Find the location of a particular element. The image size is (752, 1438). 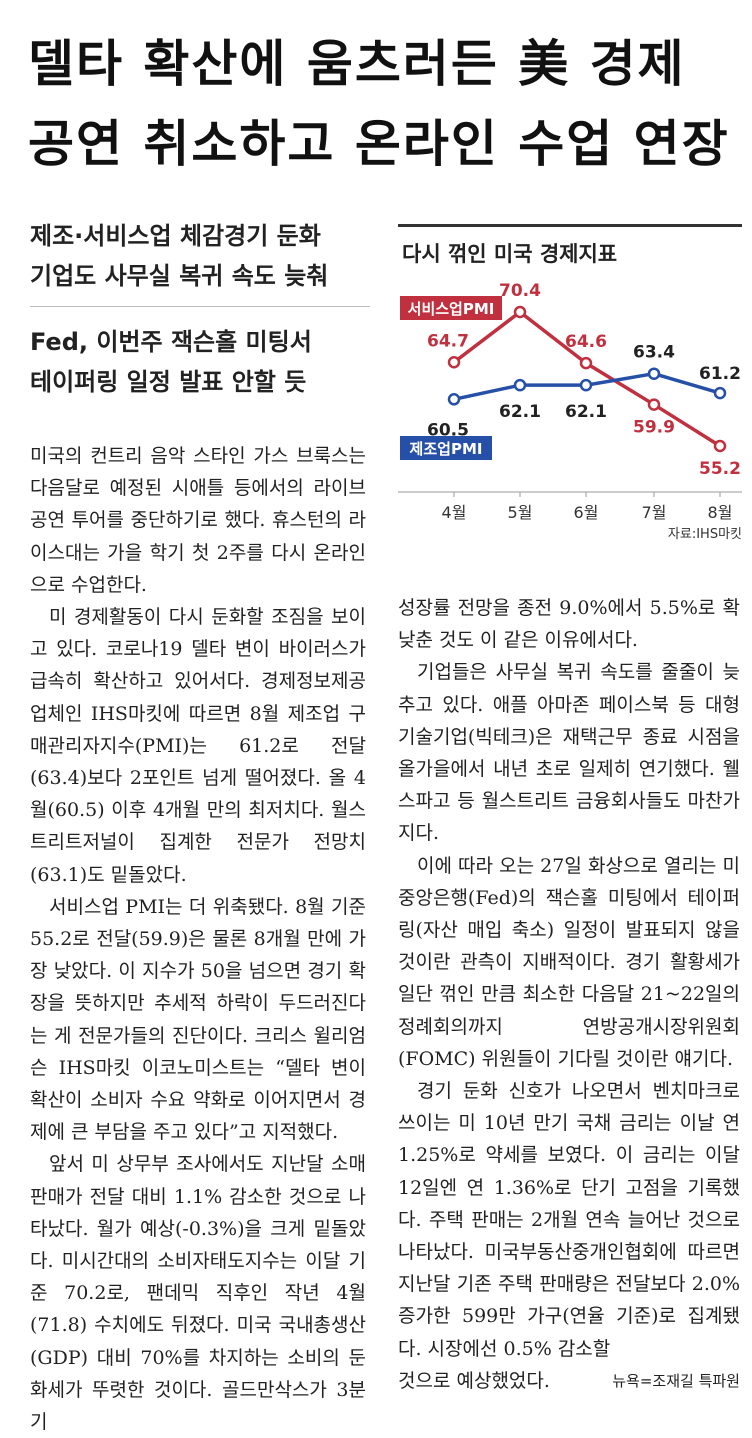

chart-title: 다시 꺾인 미국 경제지표 is located at coordinates (510, 254).